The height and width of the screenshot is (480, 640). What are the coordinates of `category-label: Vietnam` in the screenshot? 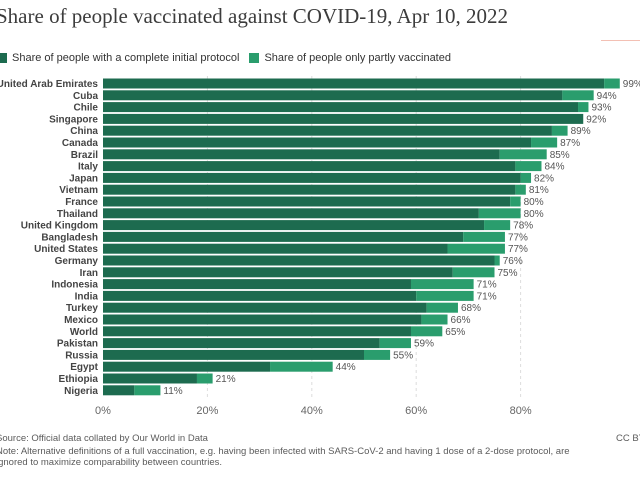 It's located at (78, 190).